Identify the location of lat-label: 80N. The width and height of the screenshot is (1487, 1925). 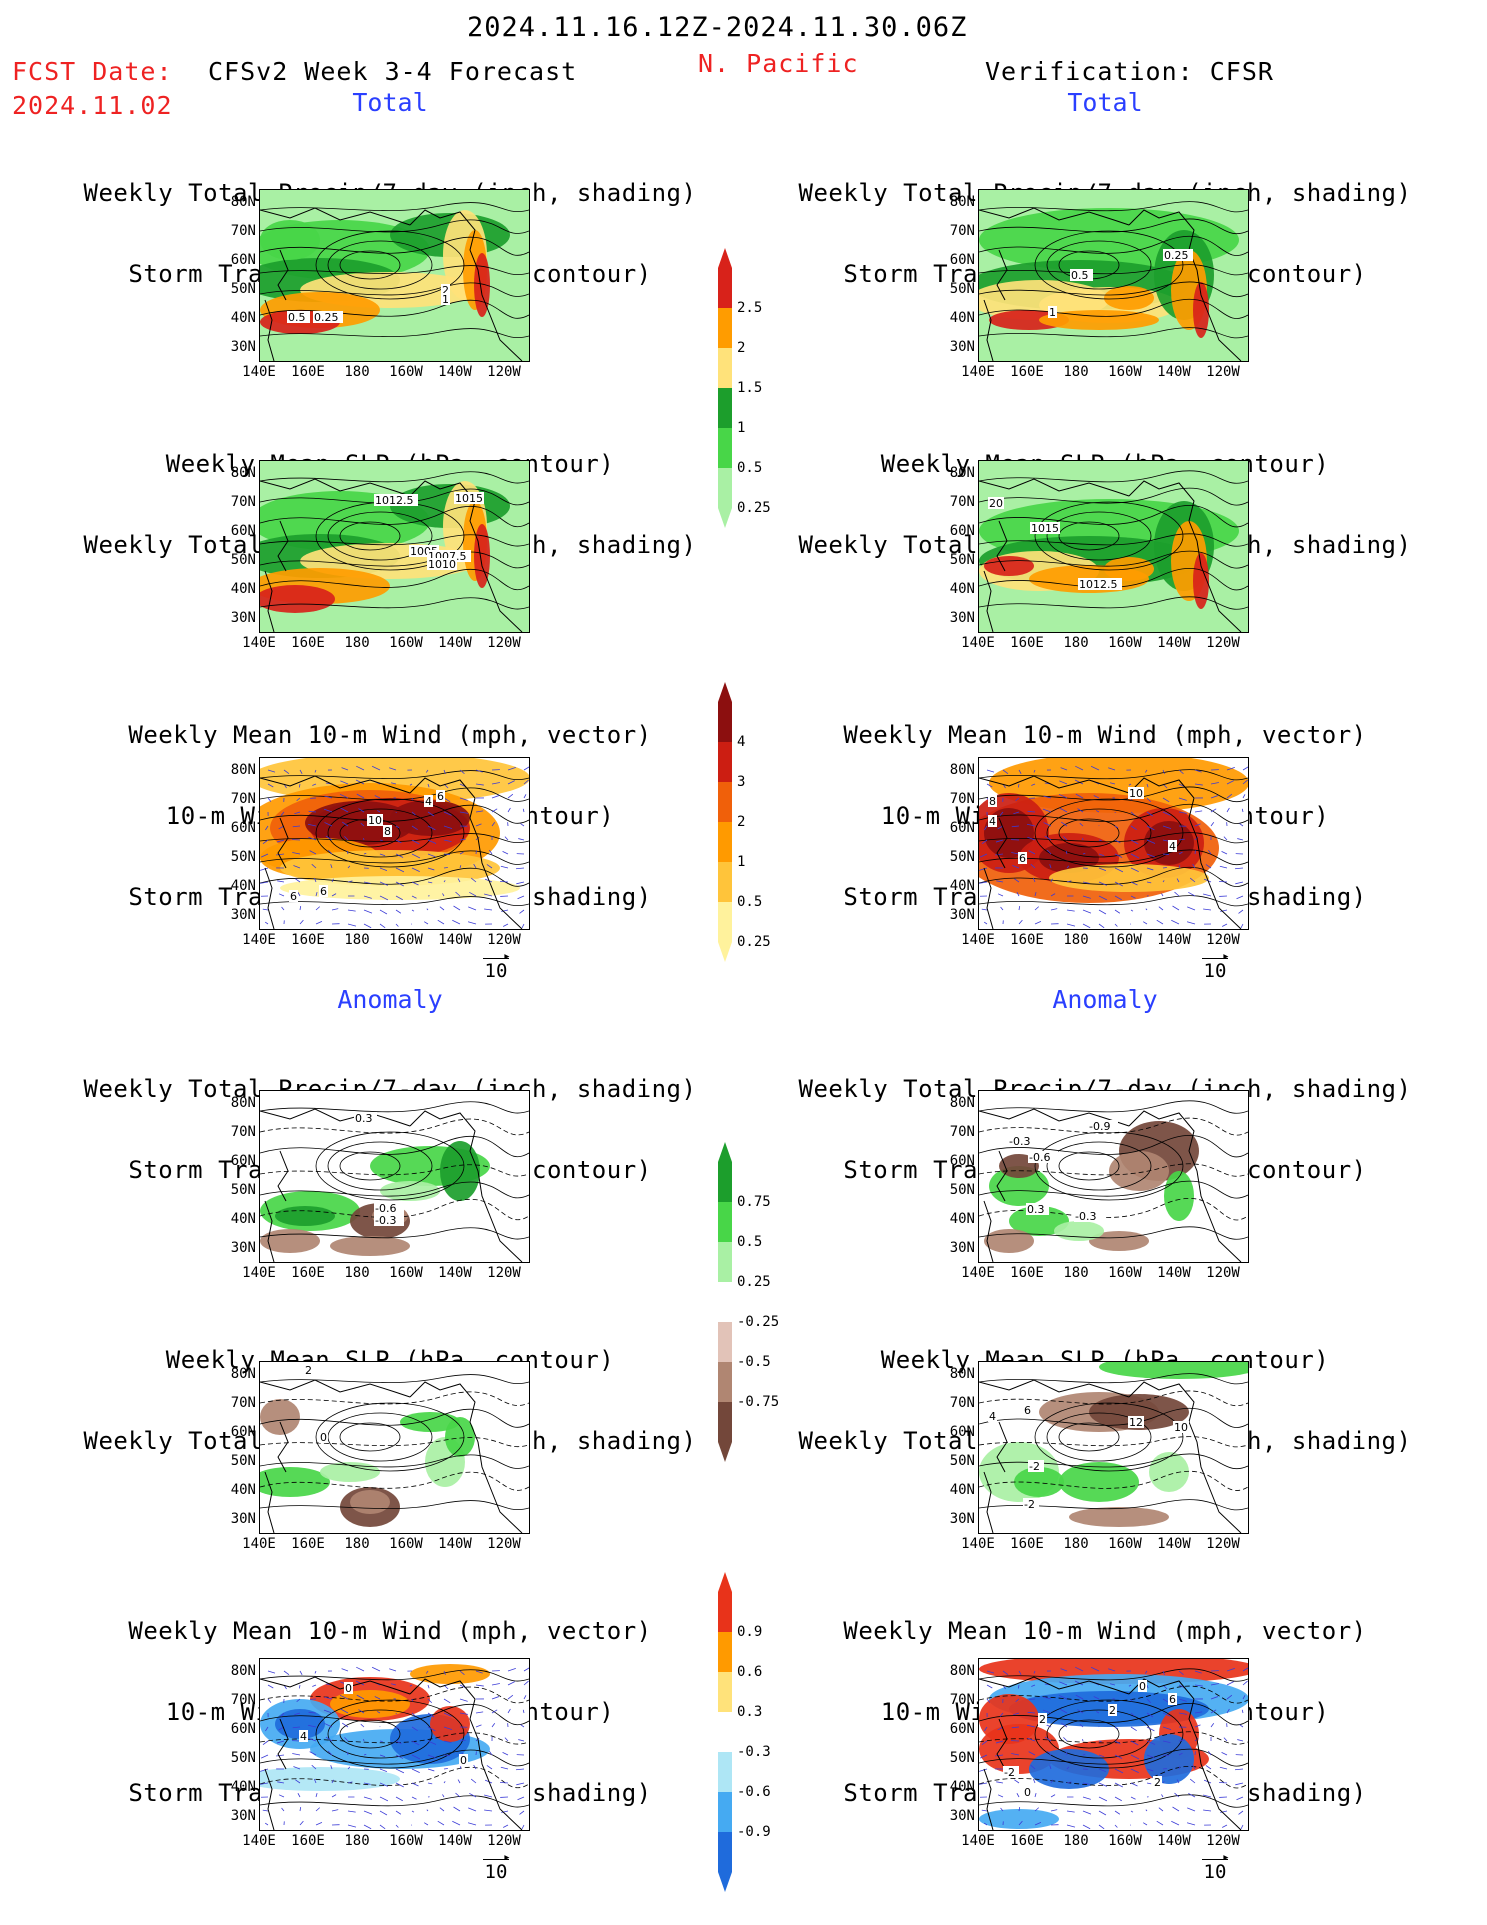
(243, 473).